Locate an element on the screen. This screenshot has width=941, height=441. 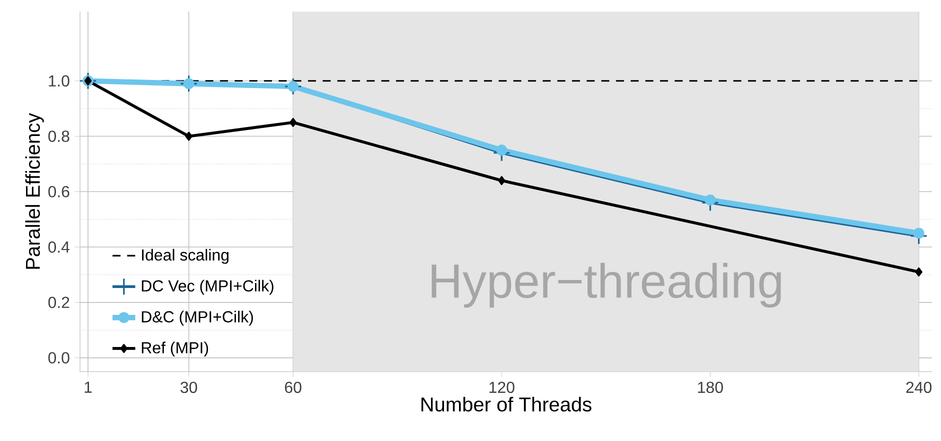
x-axis-title: Number of Threads is located at coordinates (506, 404).